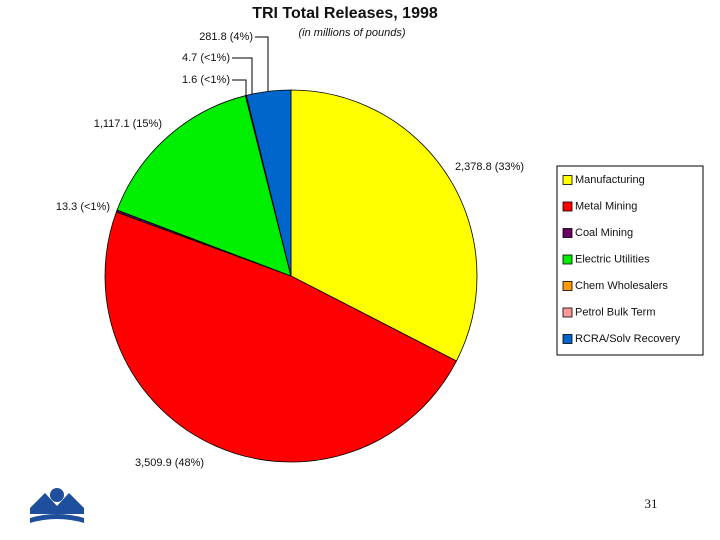 The image size is (720, 540). Describe the element at coordinates (226, 37) in the screenshot. I see `data-label: 281.8 (4%)` at that location.